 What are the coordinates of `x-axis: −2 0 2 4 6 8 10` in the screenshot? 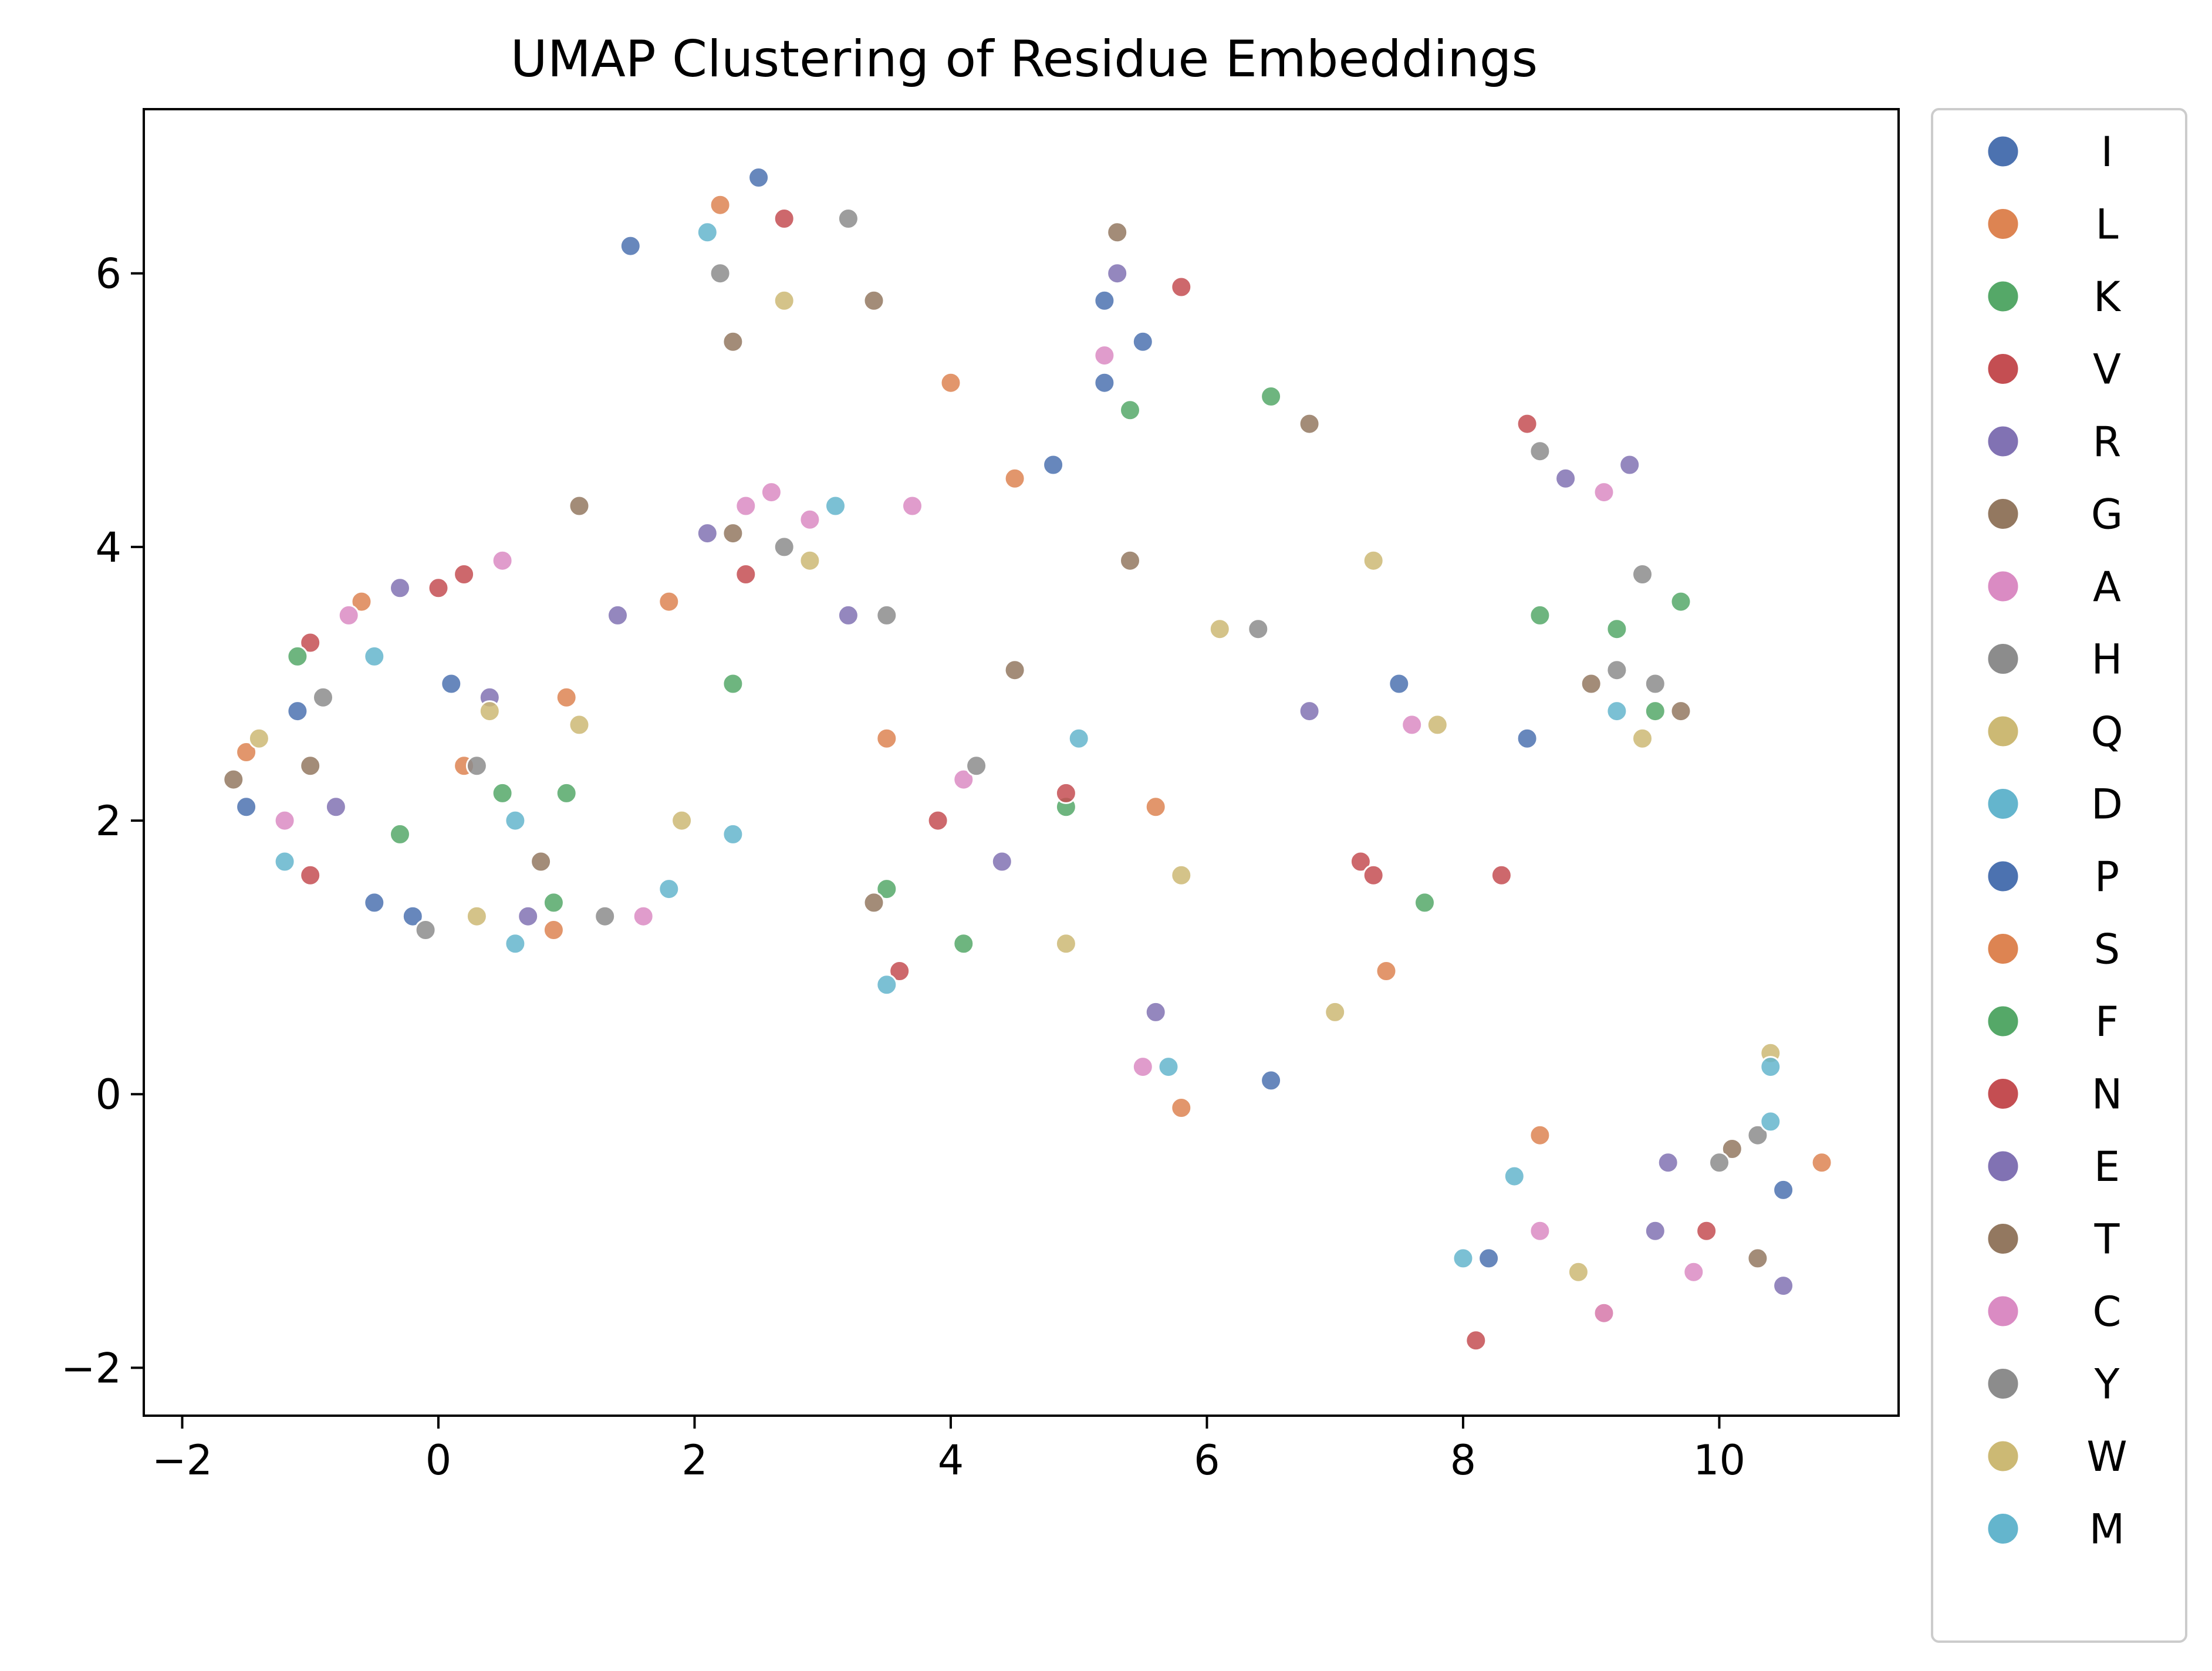 It's located at (948, 1450).